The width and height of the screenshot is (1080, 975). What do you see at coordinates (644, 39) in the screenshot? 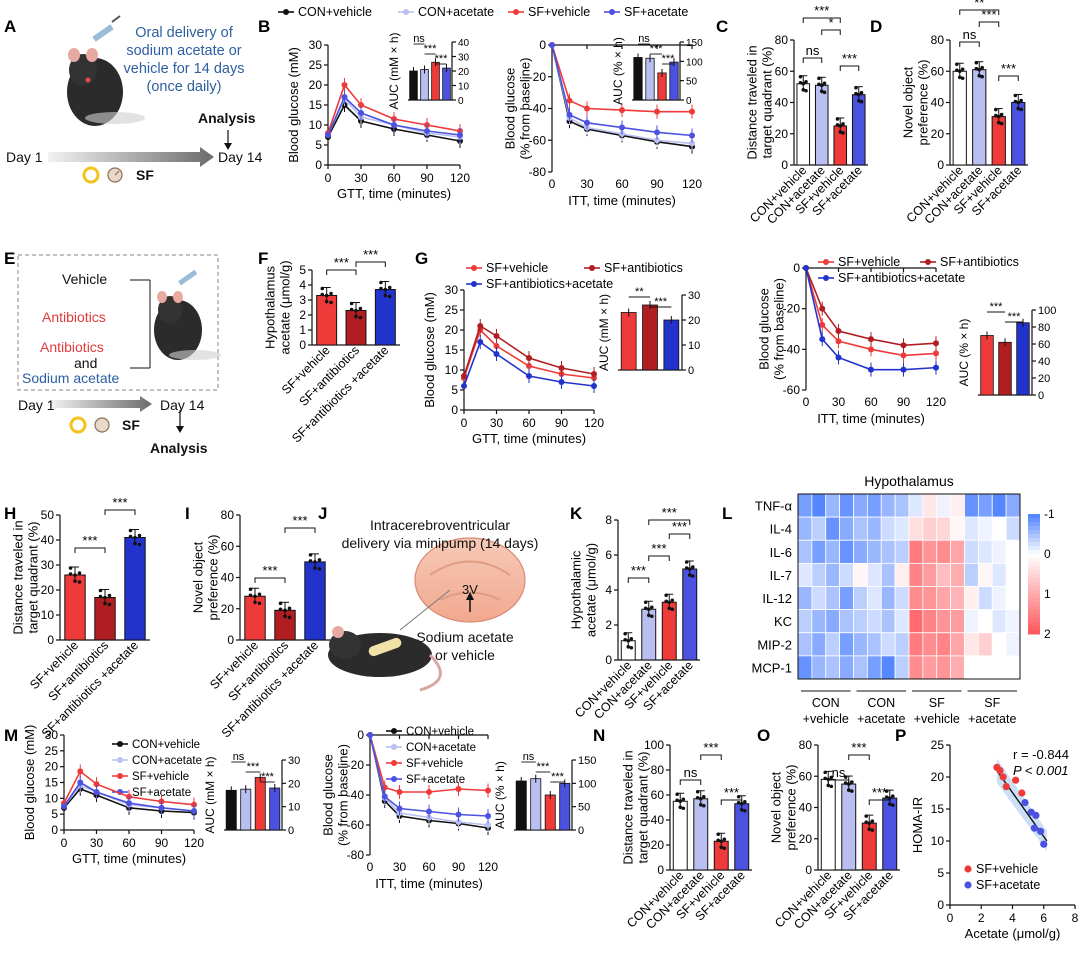
I see `panel-b2-inset-sig: ns` at bounding box center [644, 39].